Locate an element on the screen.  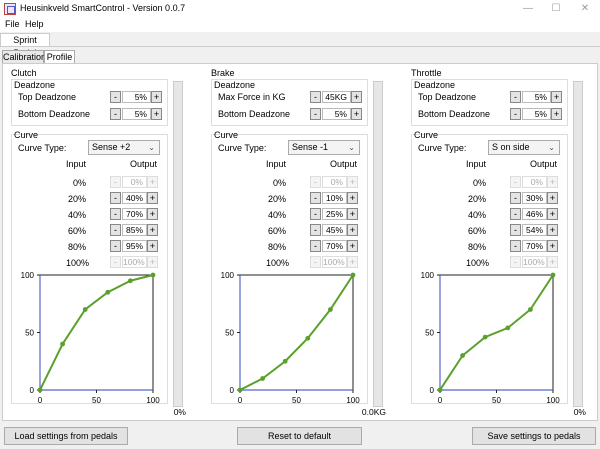
brake-field-stepper: -45KG + is located at coordinates (336, 97).